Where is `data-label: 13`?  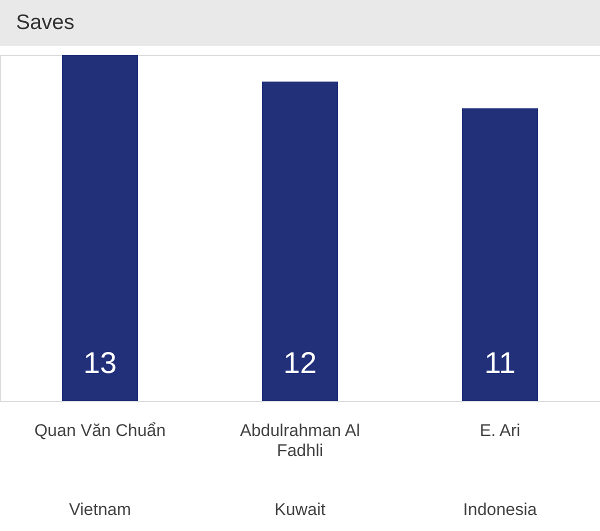 data-label: 13 is located at coordinates (100, 363).